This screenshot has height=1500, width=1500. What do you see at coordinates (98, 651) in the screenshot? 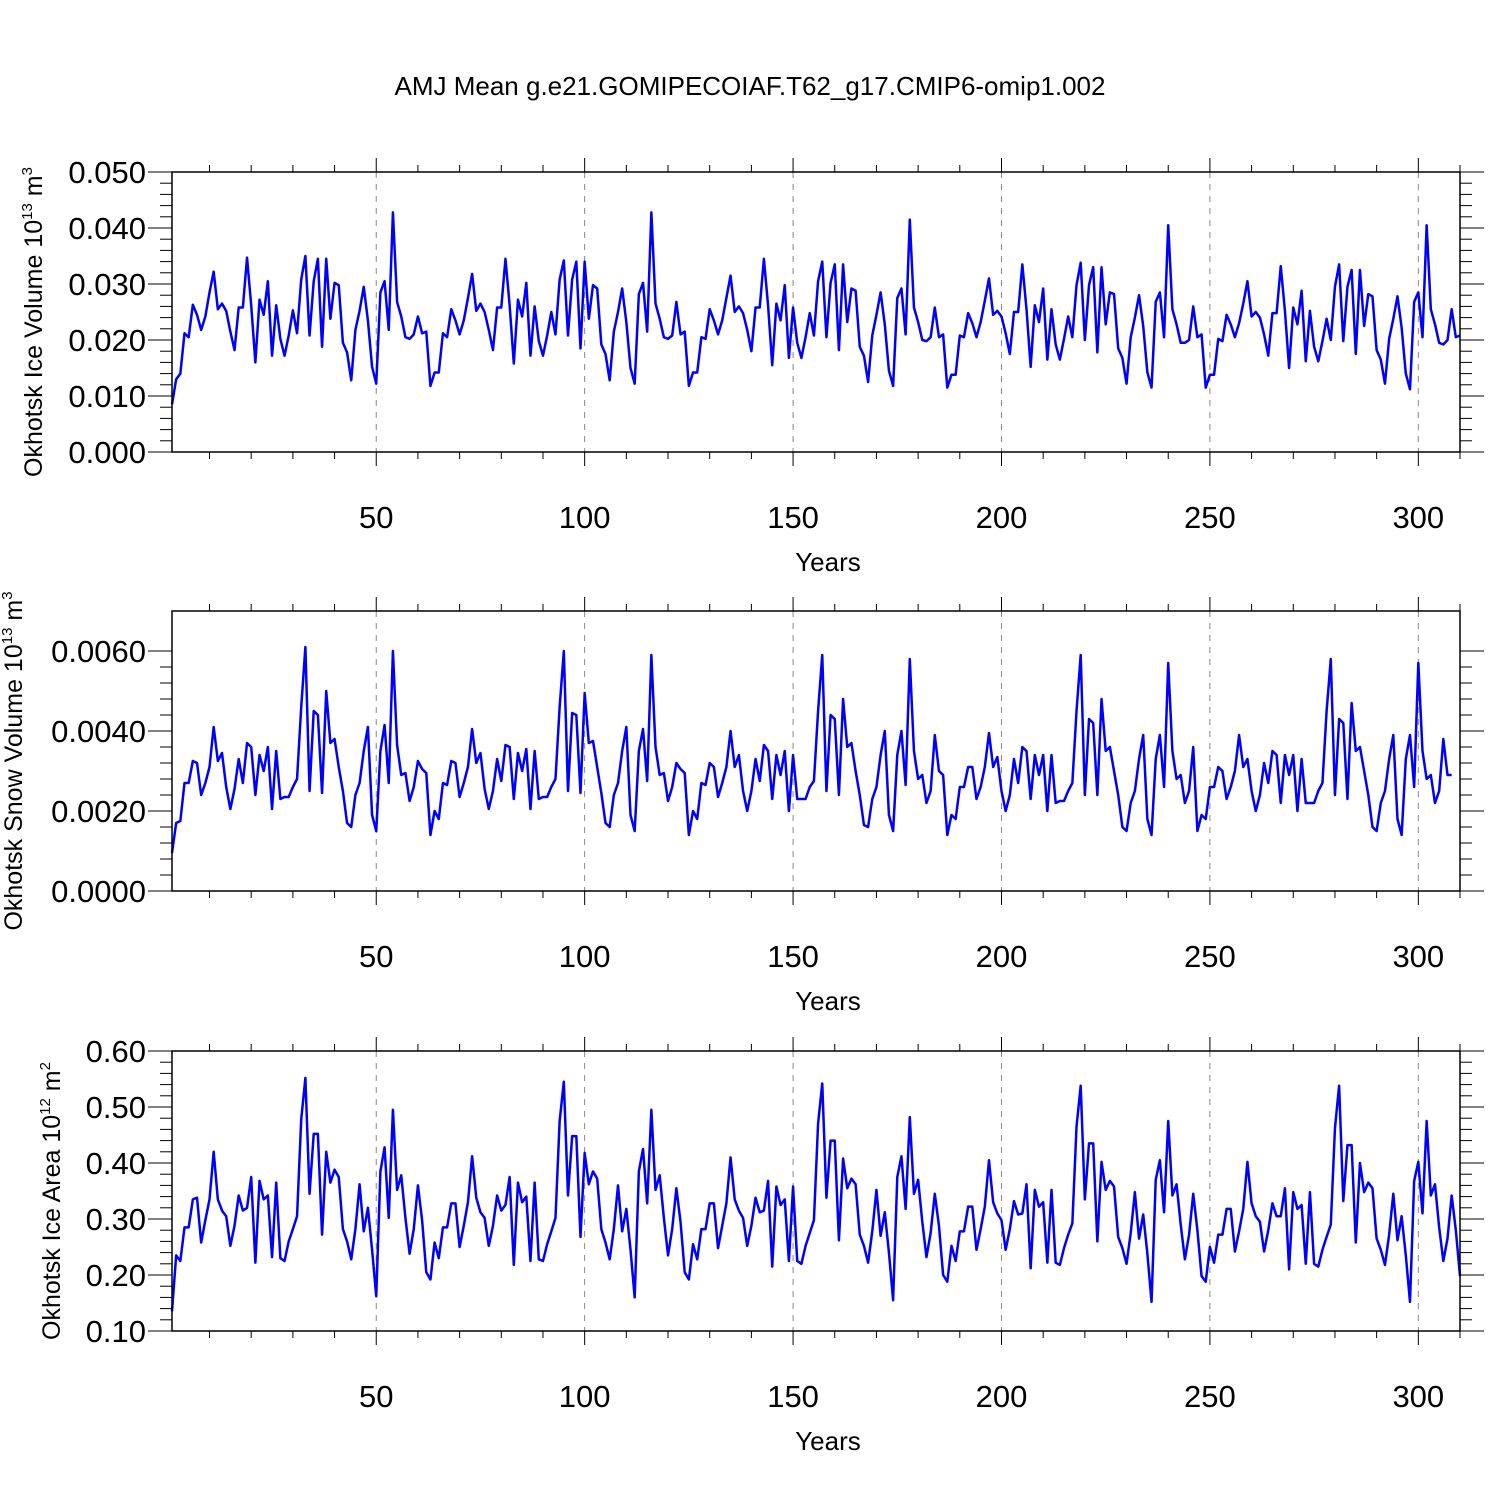
I see `y-tick-label: 0.0060` at bounding box center [98, 651].